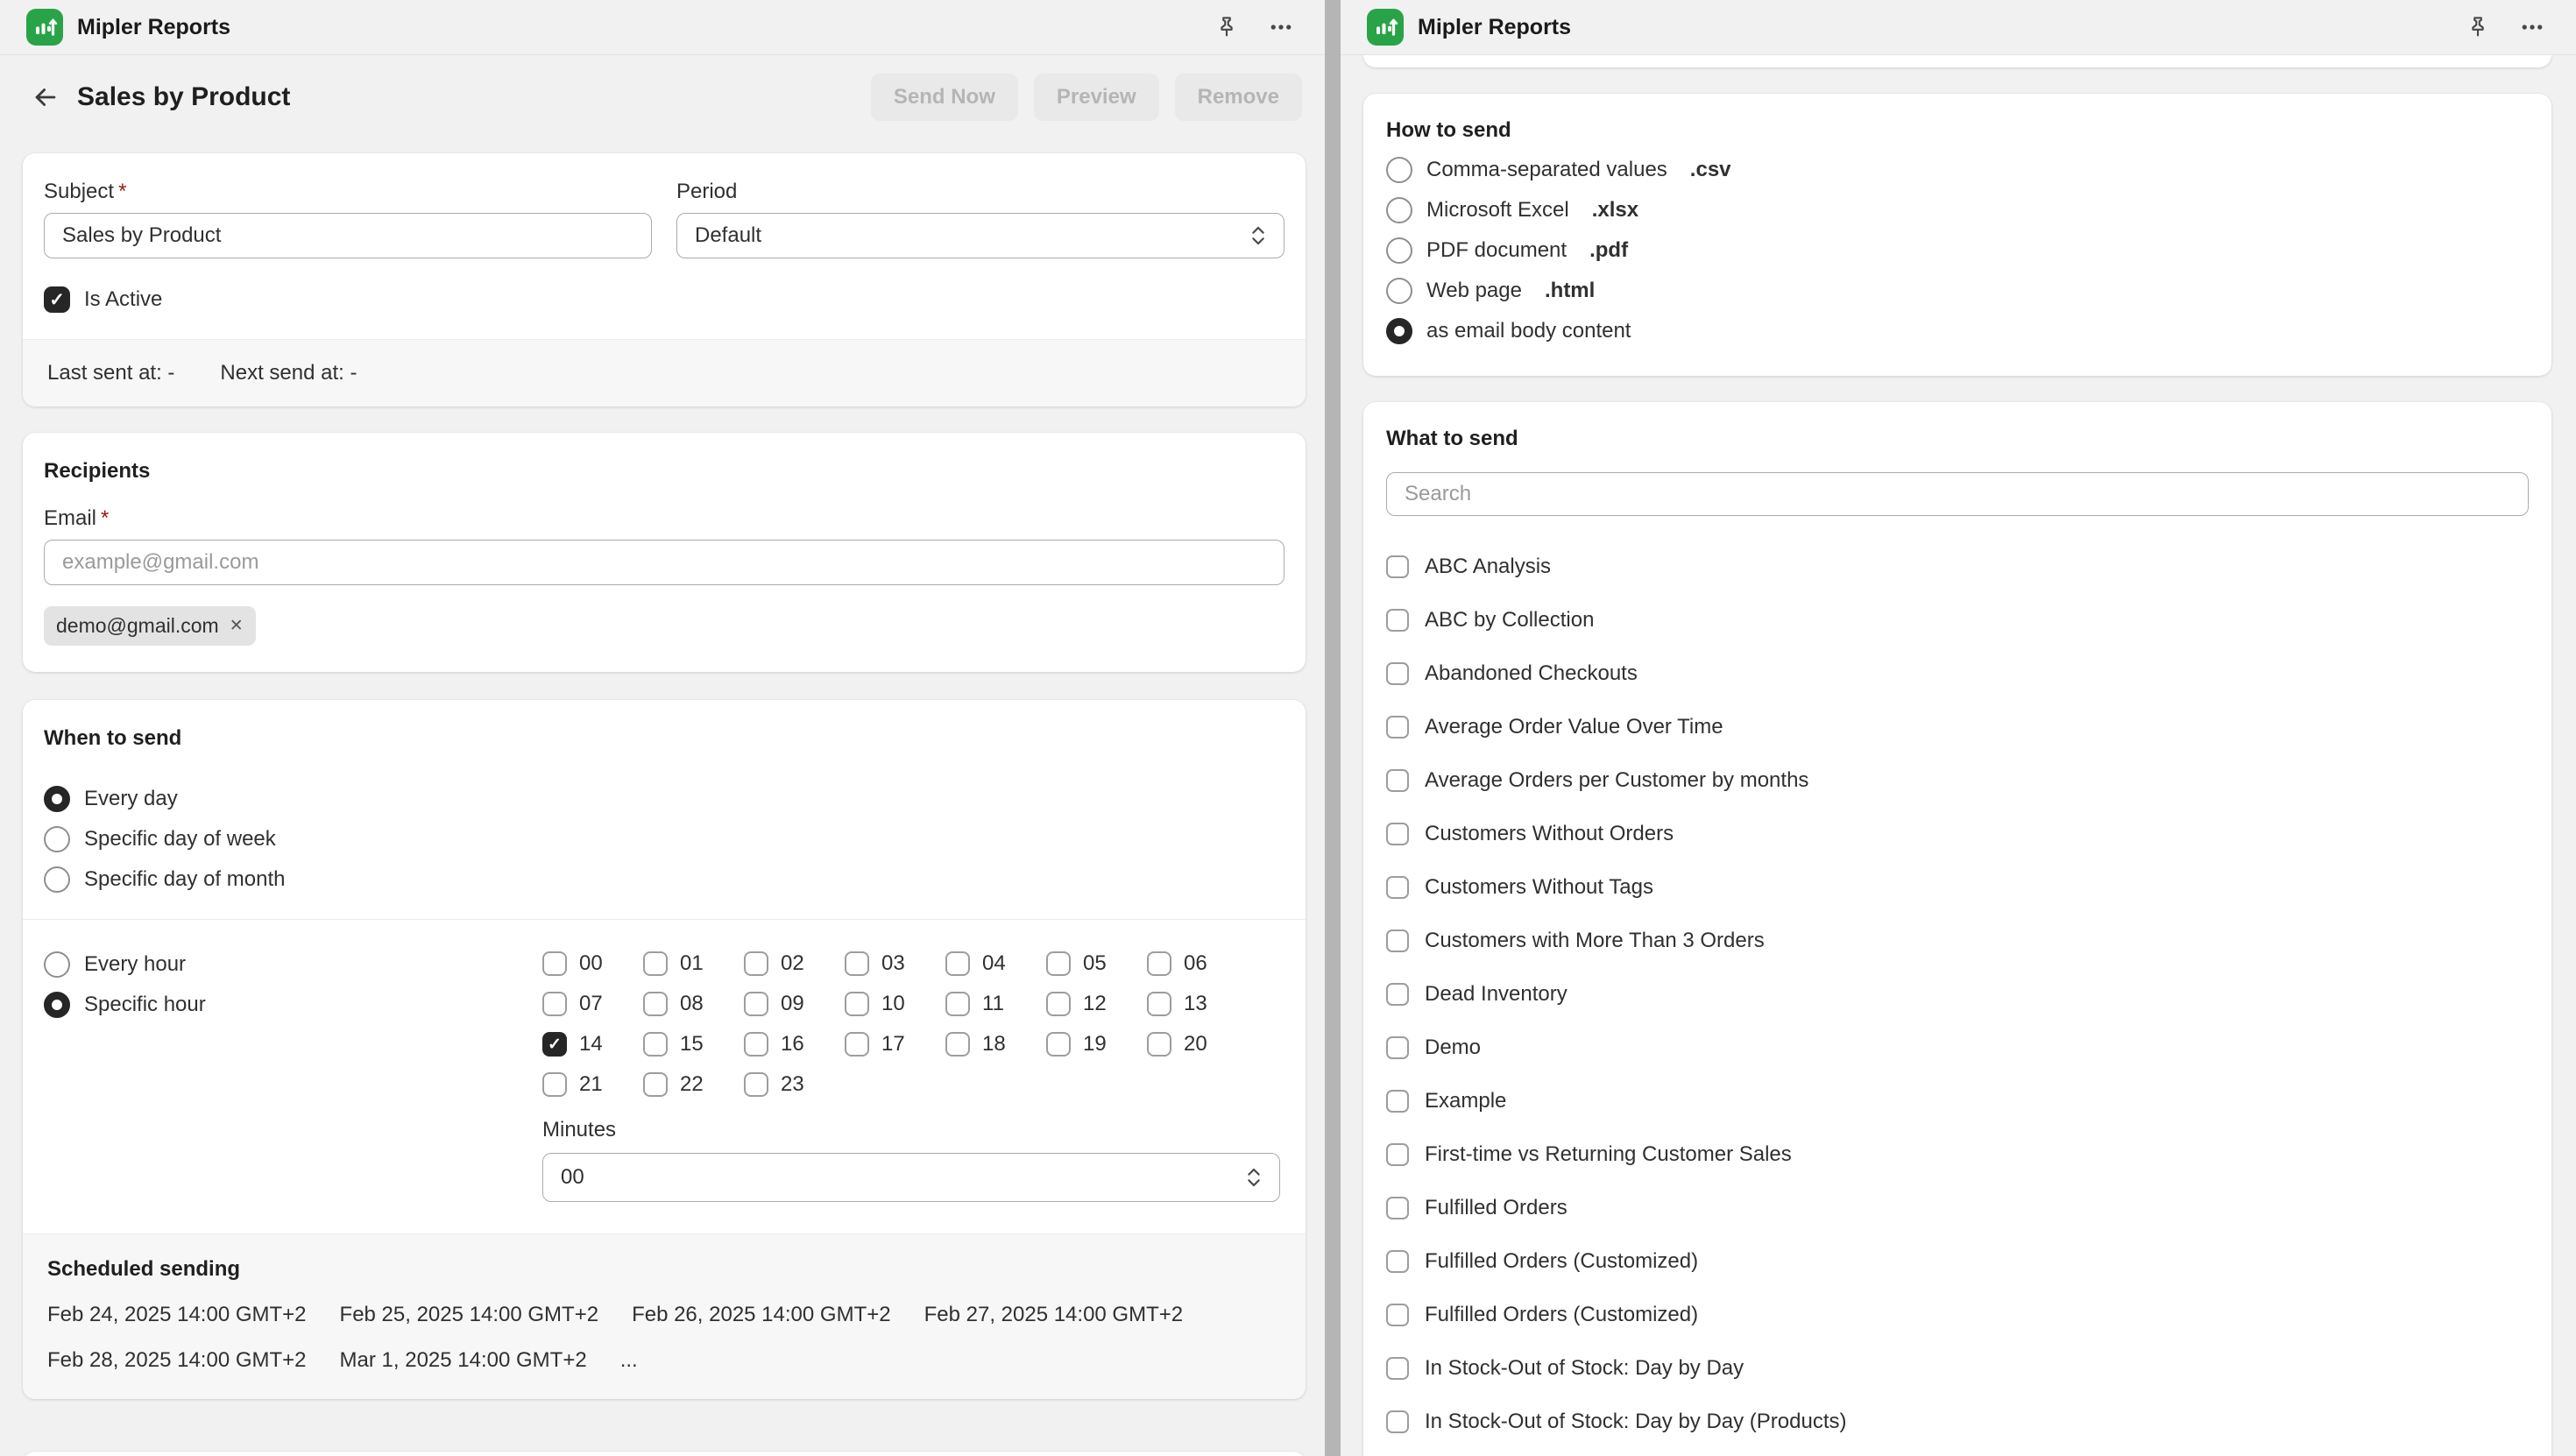  I want to click on hour-checkbox-07: 07, so click(592, 1004).